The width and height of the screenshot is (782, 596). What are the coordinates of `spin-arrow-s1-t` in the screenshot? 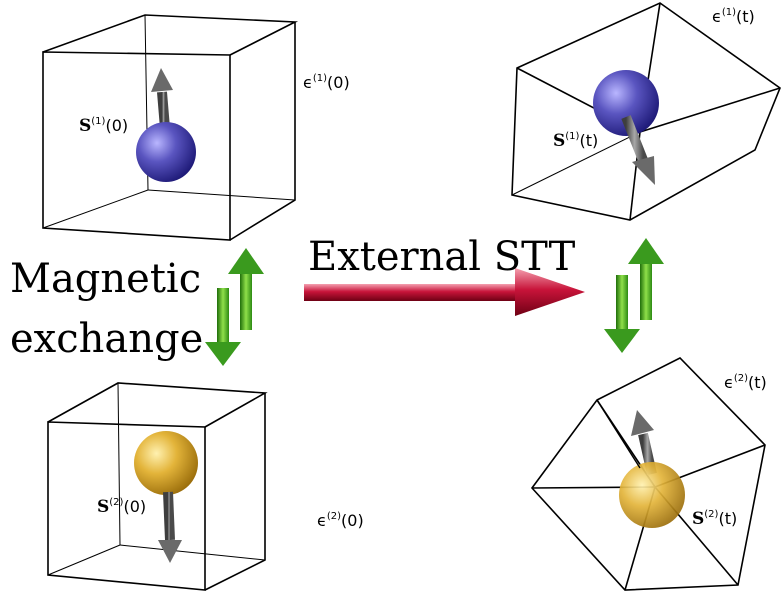 It's located at (638, 150).